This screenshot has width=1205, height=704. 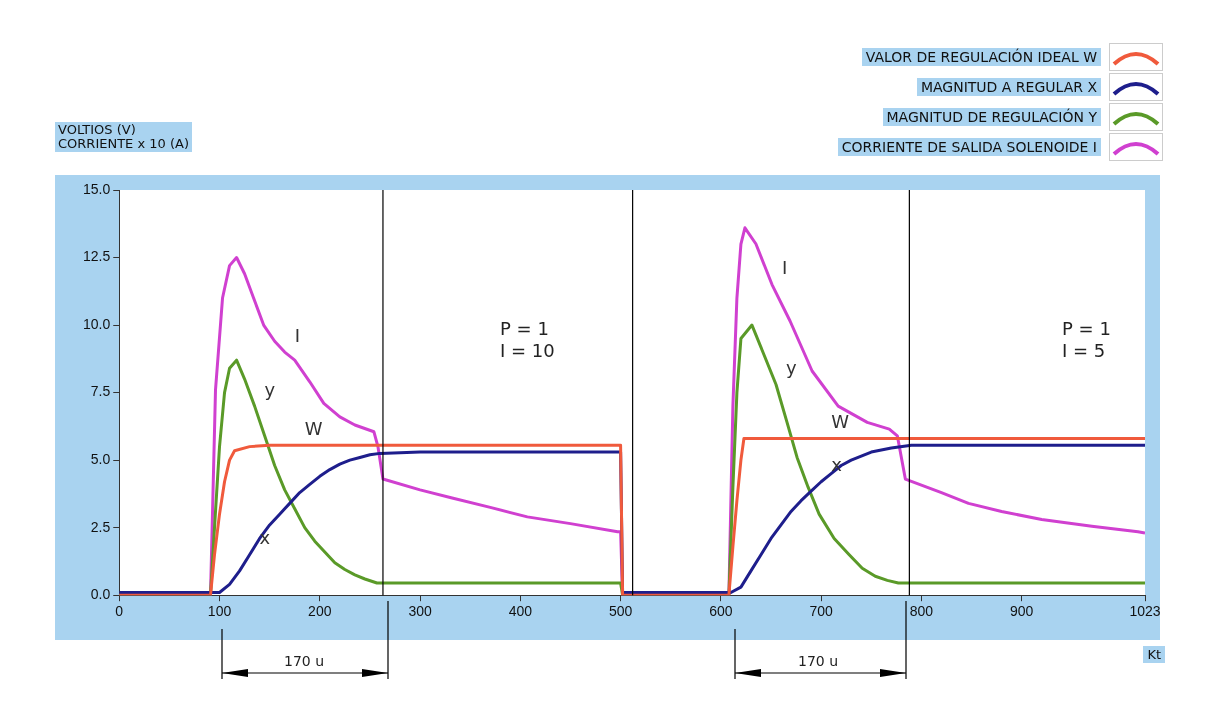 I want to click on x-tick-label: 200, so click(x=320, y=611).